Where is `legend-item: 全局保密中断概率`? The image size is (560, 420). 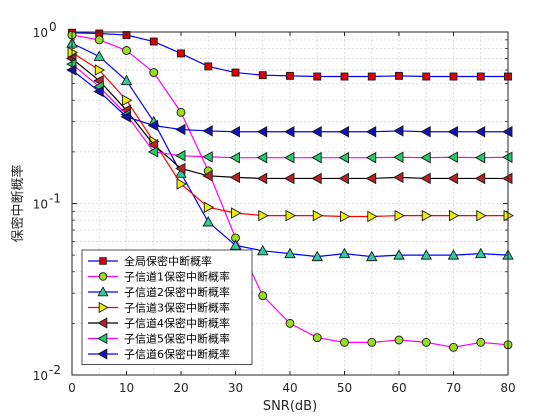 legend-item: 全局保密中断概率 is located at coordinates (150, 261).